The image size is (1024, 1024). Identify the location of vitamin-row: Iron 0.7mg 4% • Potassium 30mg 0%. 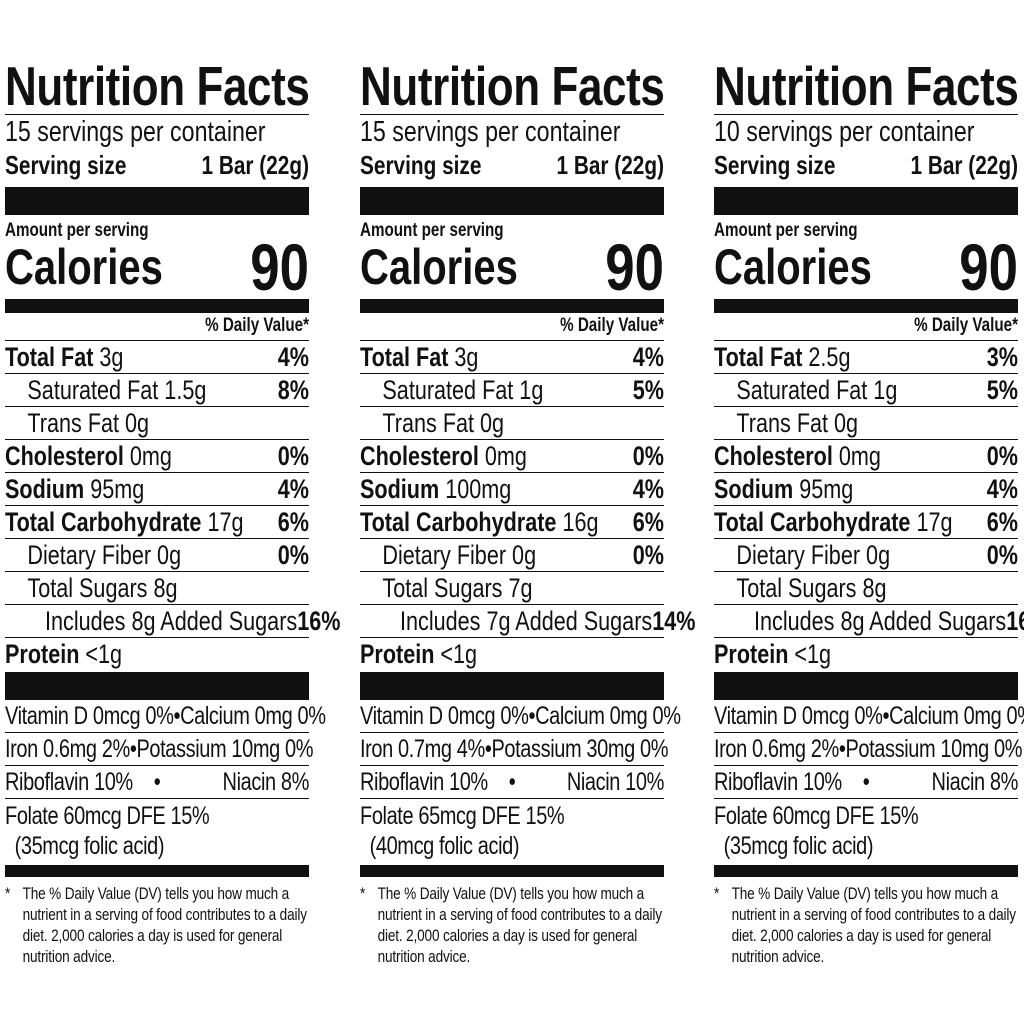
(514, 749).